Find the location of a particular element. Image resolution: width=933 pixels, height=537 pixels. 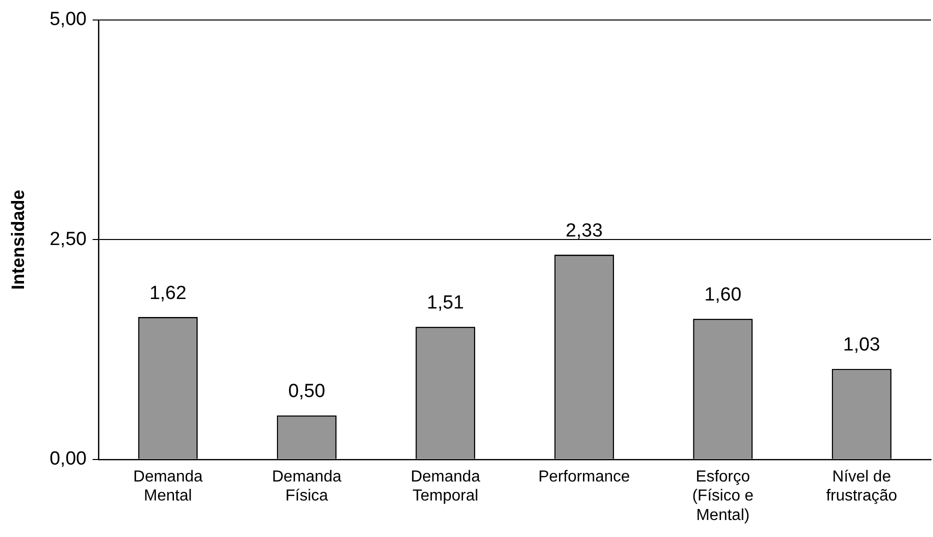

y-axis-title: Intensidade is located at coordinates (18, 240).